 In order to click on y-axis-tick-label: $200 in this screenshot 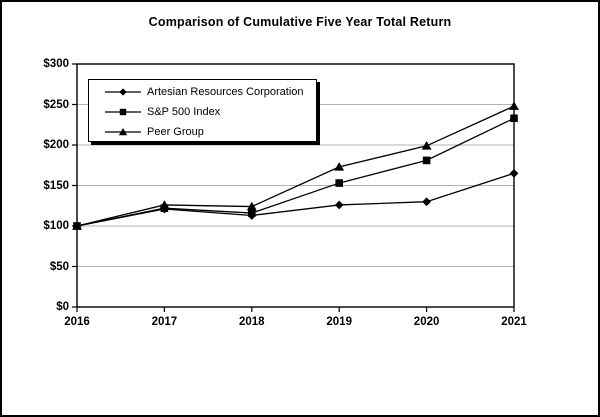, I will do `click(56, 145)`.